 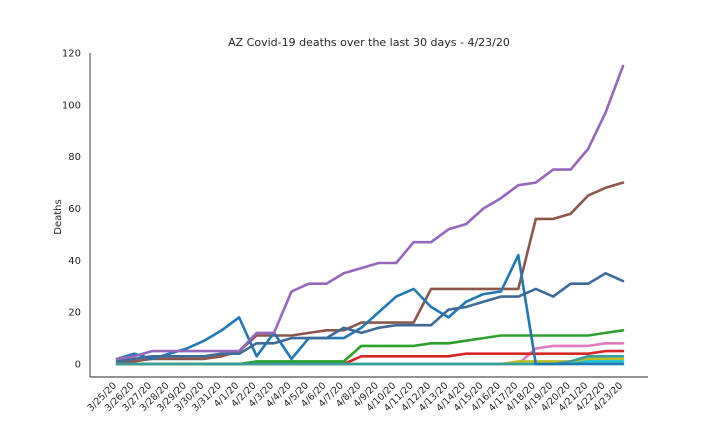 I want to click on y-tick-label: 60, so click(x=74, y=209).